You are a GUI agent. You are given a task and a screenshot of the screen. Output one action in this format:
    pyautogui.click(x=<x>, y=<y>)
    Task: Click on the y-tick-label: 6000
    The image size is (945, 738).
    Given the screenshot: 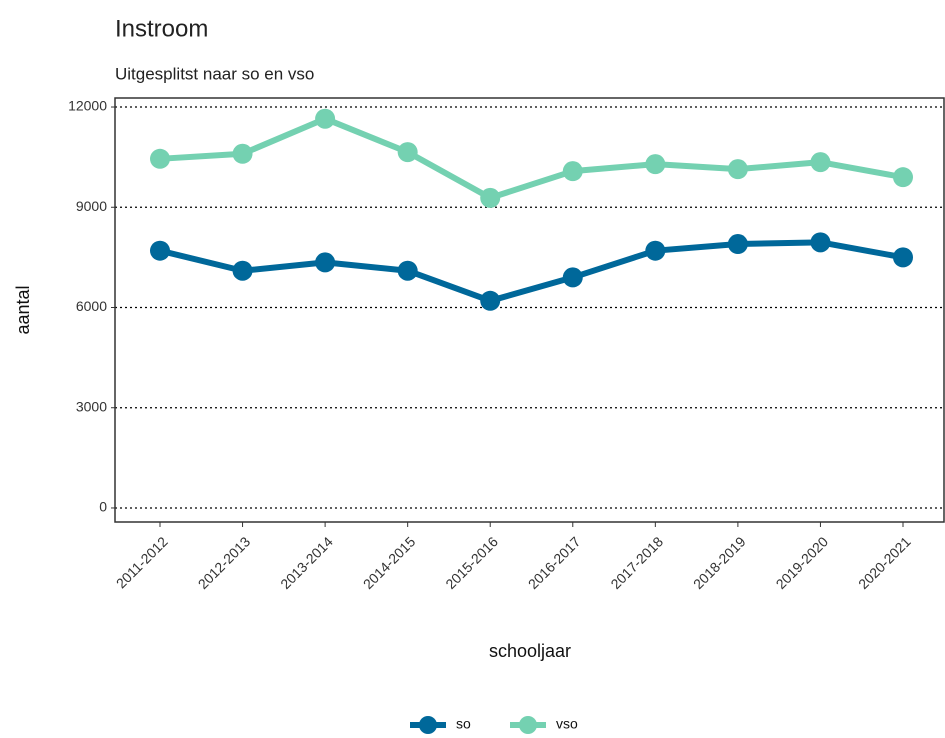 What is the action you would take?
    pyautogui.click(x=91, y=306)
    